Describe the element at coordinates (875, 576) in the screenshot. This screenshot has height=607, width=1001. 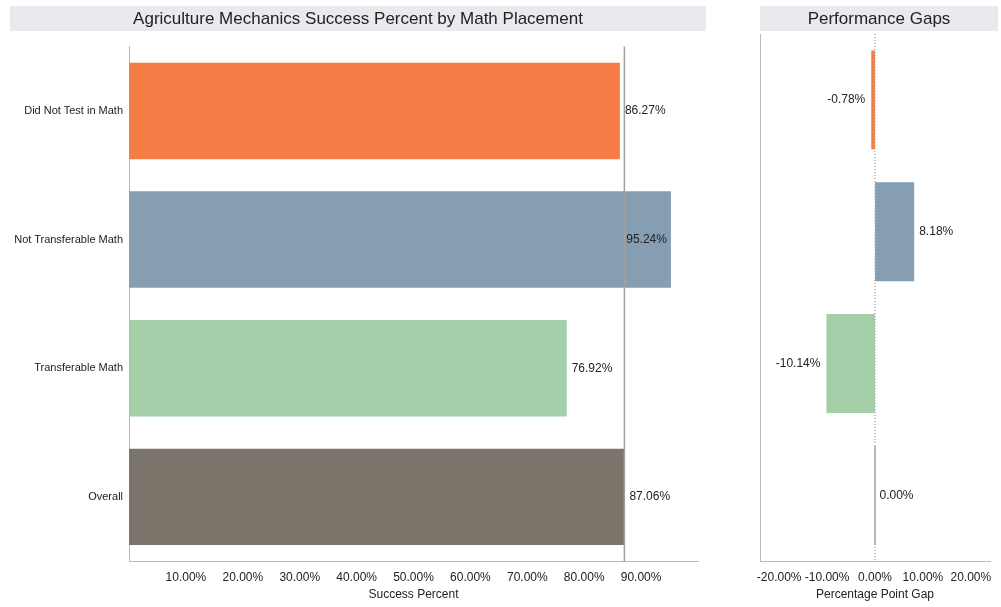
I see `x-tick-label: 0.00%` at that location.